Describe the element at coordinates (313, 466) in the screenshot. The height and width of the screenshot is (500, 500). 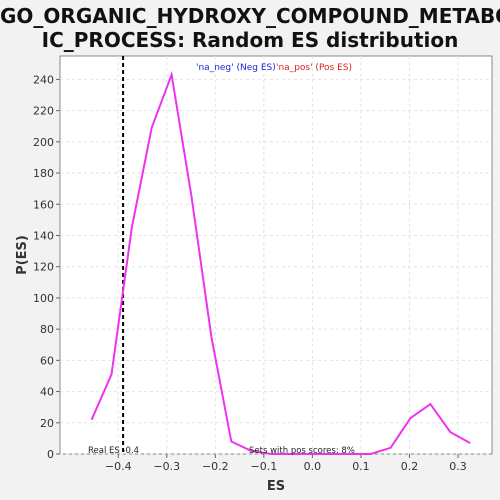
I see `x-tick-label: 0.0` at that location.